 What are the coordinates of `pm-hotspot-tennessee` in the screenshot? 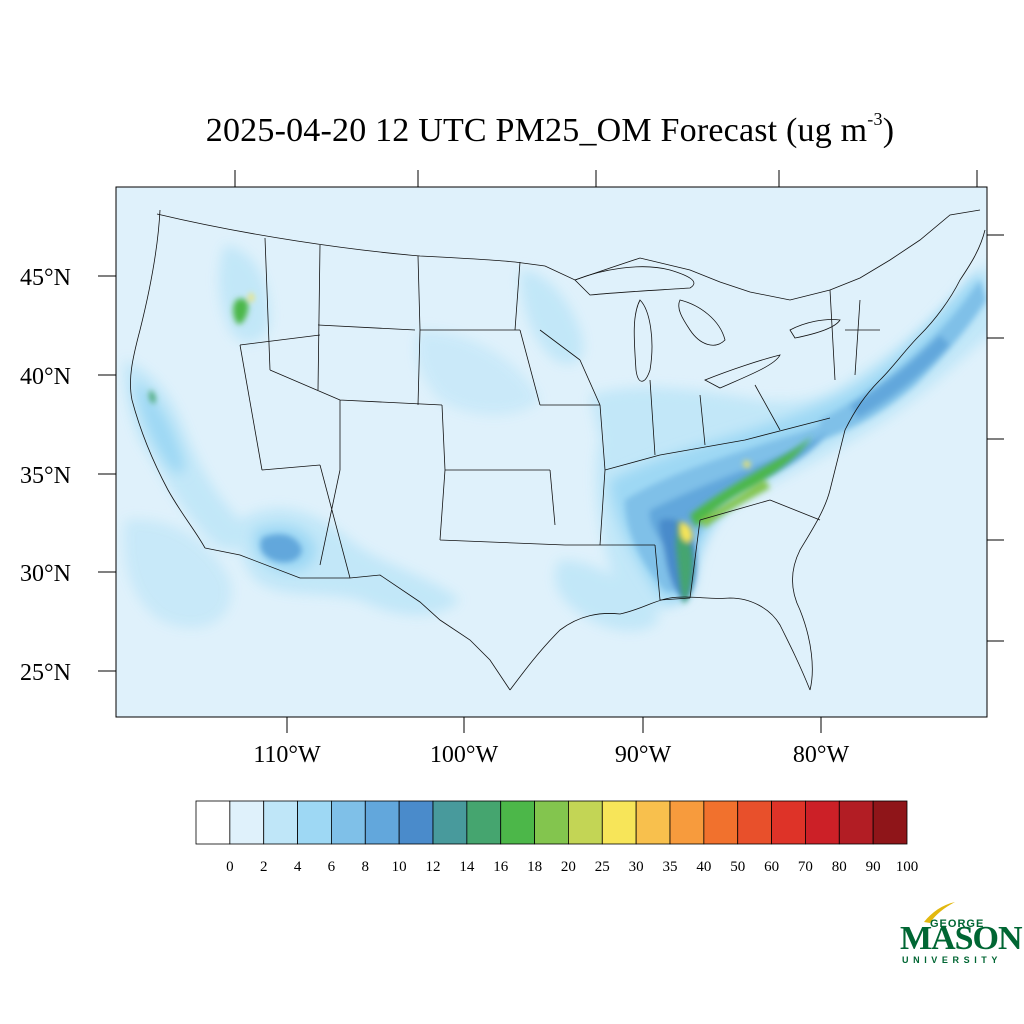 It's located at (747, 464).